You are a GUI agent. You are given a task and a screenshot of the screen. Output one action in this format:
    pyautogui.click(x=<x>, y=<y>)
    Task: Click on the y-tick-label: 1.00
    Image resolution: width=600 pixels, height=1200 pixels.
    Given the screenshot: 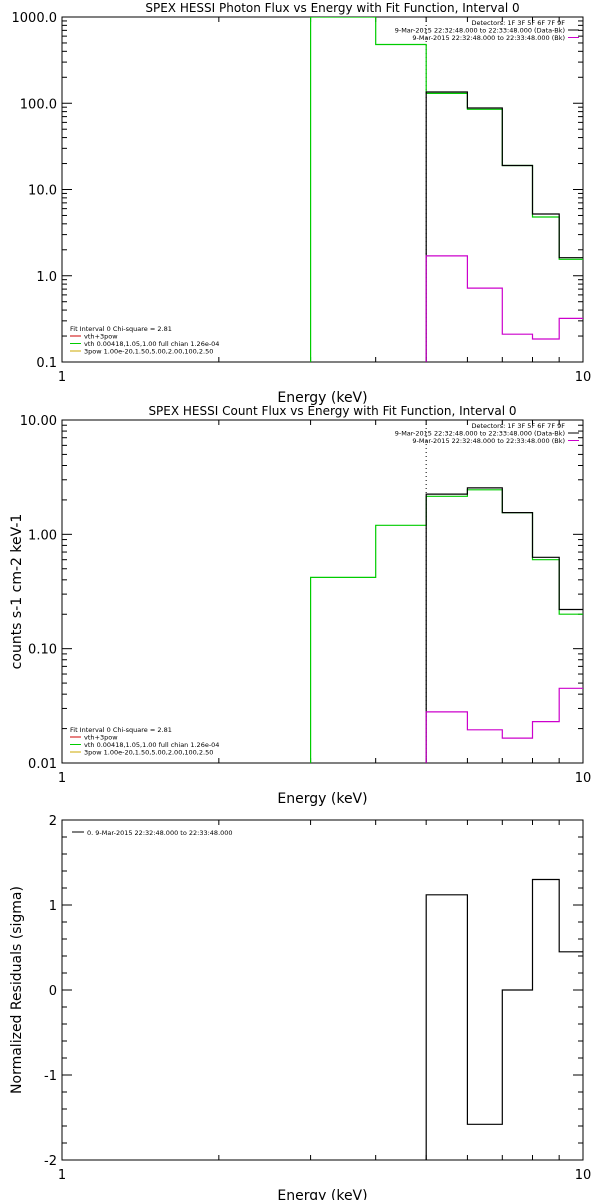 What is the action you would take?
    pyautogui.click(x=42, y=535)
    